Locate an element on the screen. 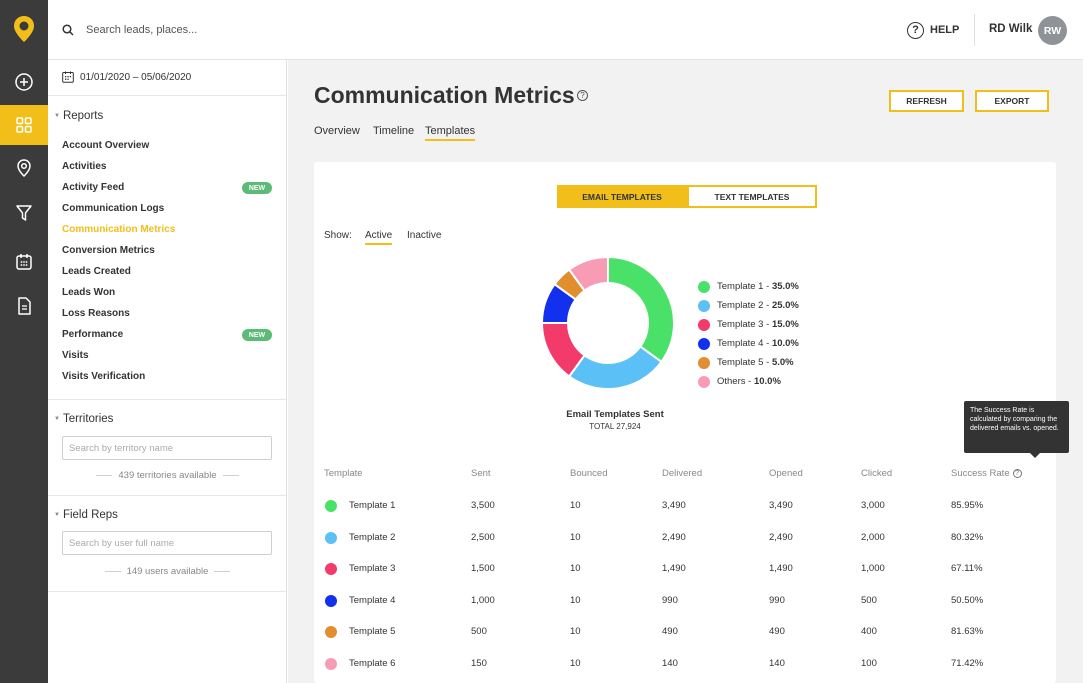 The height and width of the screenshot is (683, 1083). legend-item: Template 1 - 35.0% is located at coordinates (748, 286).